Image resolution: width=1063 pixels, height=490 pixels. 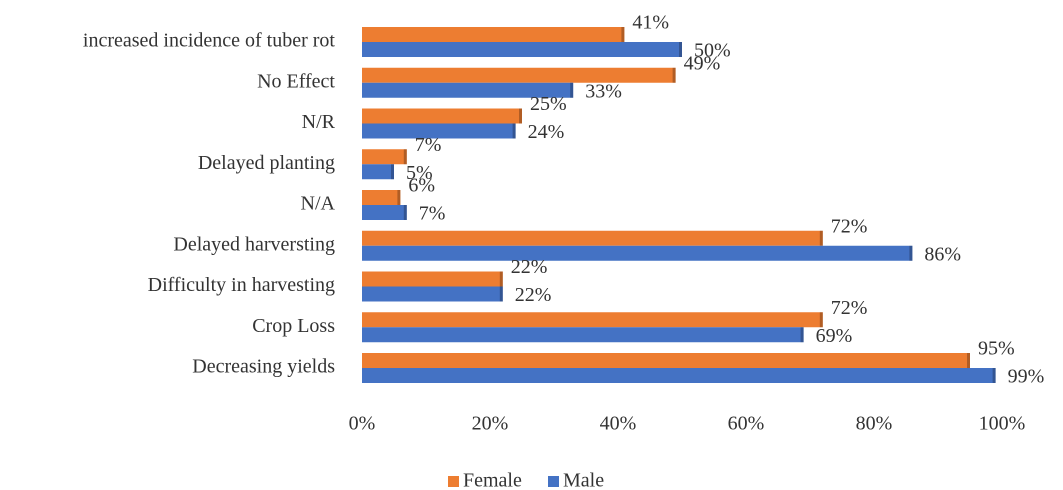 What do you see at coordinates (546, 132) in the screenshot?
I see `data-label: 24%` at bounding box center [546, 132].